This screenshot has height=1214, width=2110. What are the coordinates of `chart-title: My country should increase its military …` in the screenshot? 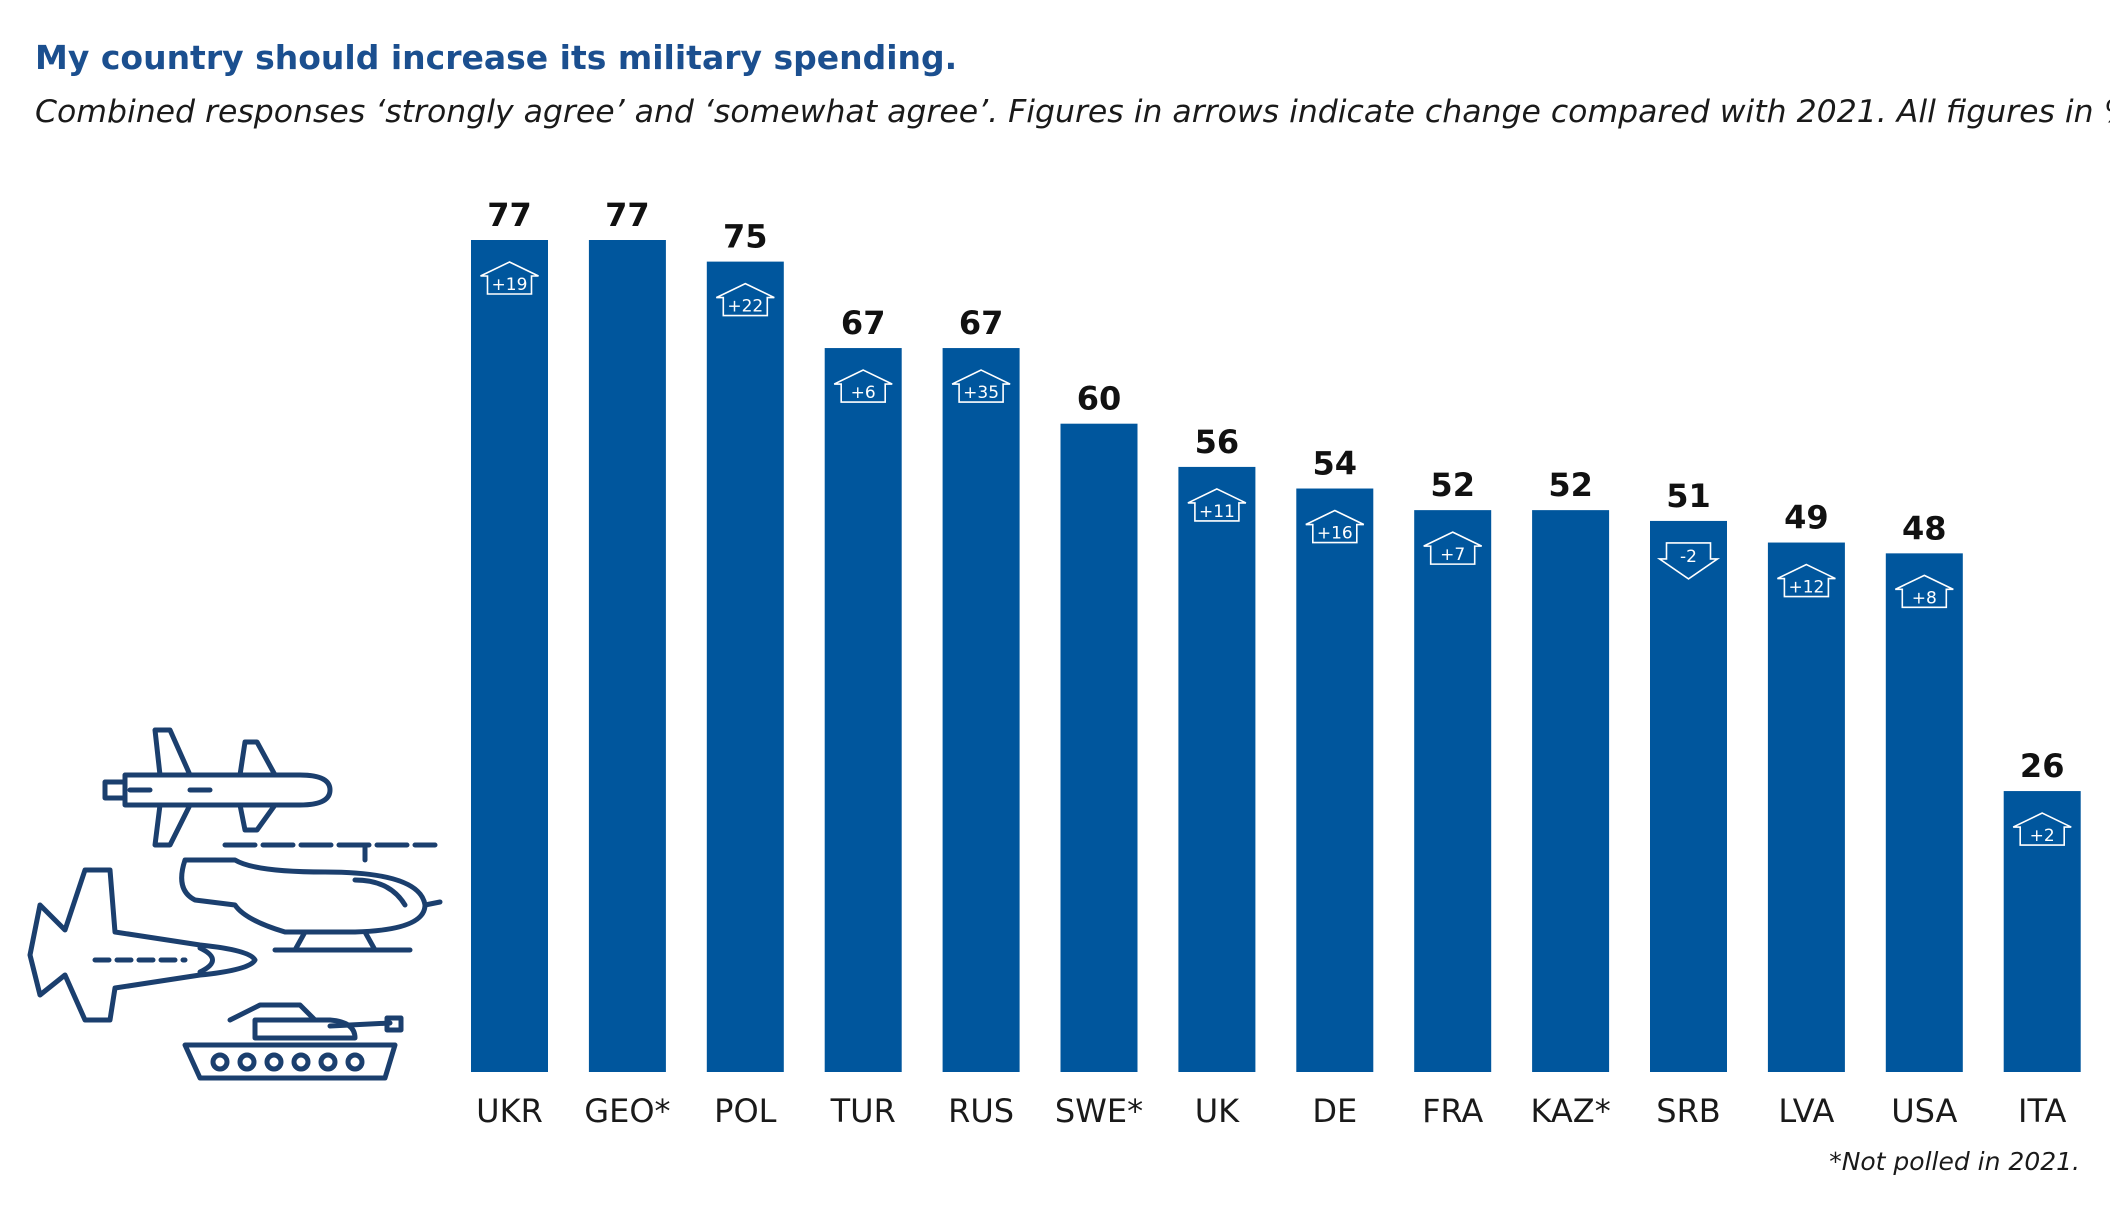 It's located at (496, 57).